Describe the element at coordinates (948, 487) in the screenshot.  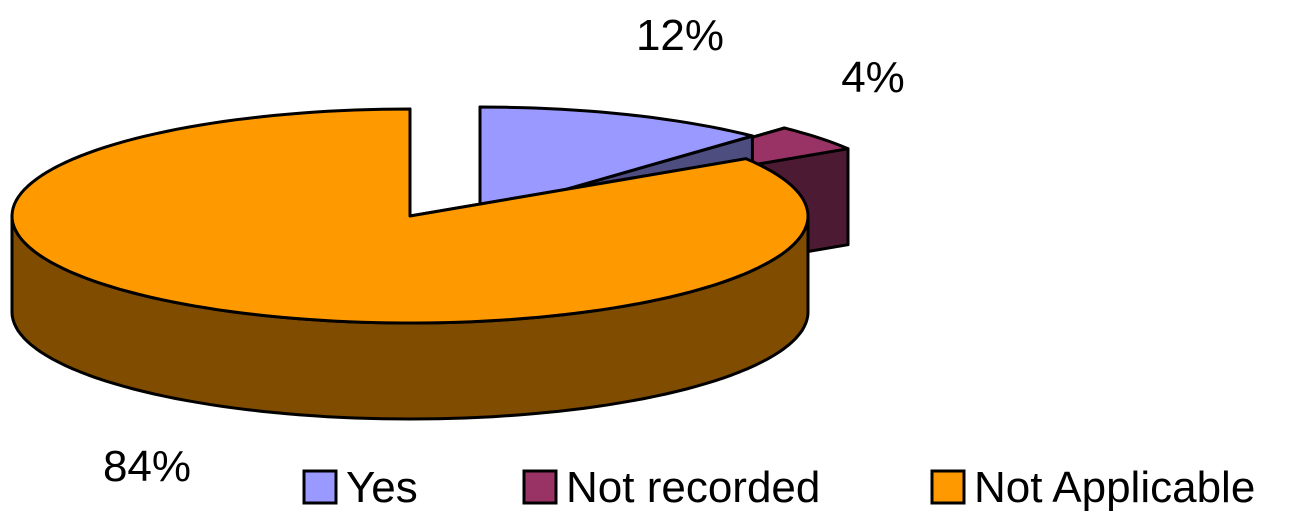
I see `legend-swatch-not-applicable` at that location.